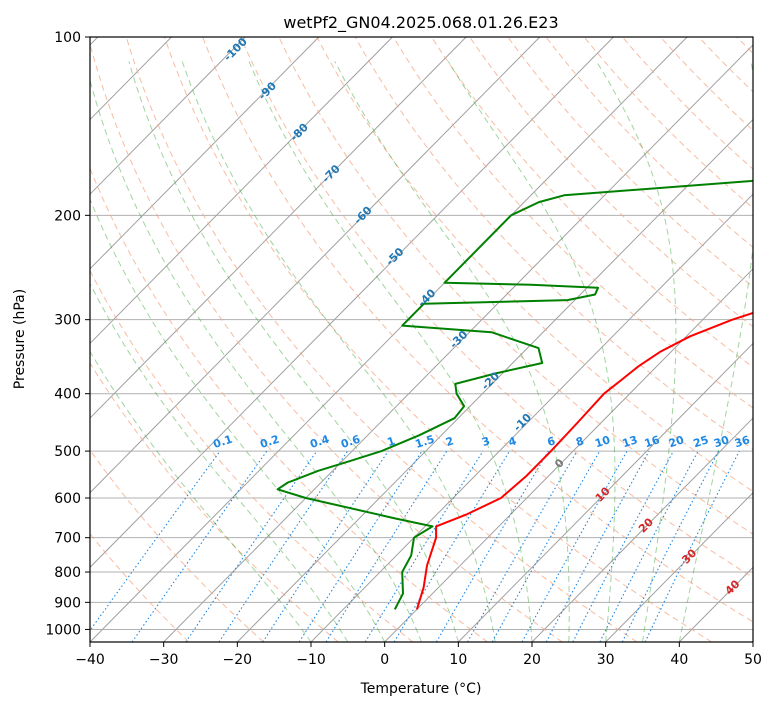 The image size is (775, 712). What do you see at coordinates (235, 49) in the screenshot?
I see `moist-adiabat-label: -100` at bounding box center [235, 49].